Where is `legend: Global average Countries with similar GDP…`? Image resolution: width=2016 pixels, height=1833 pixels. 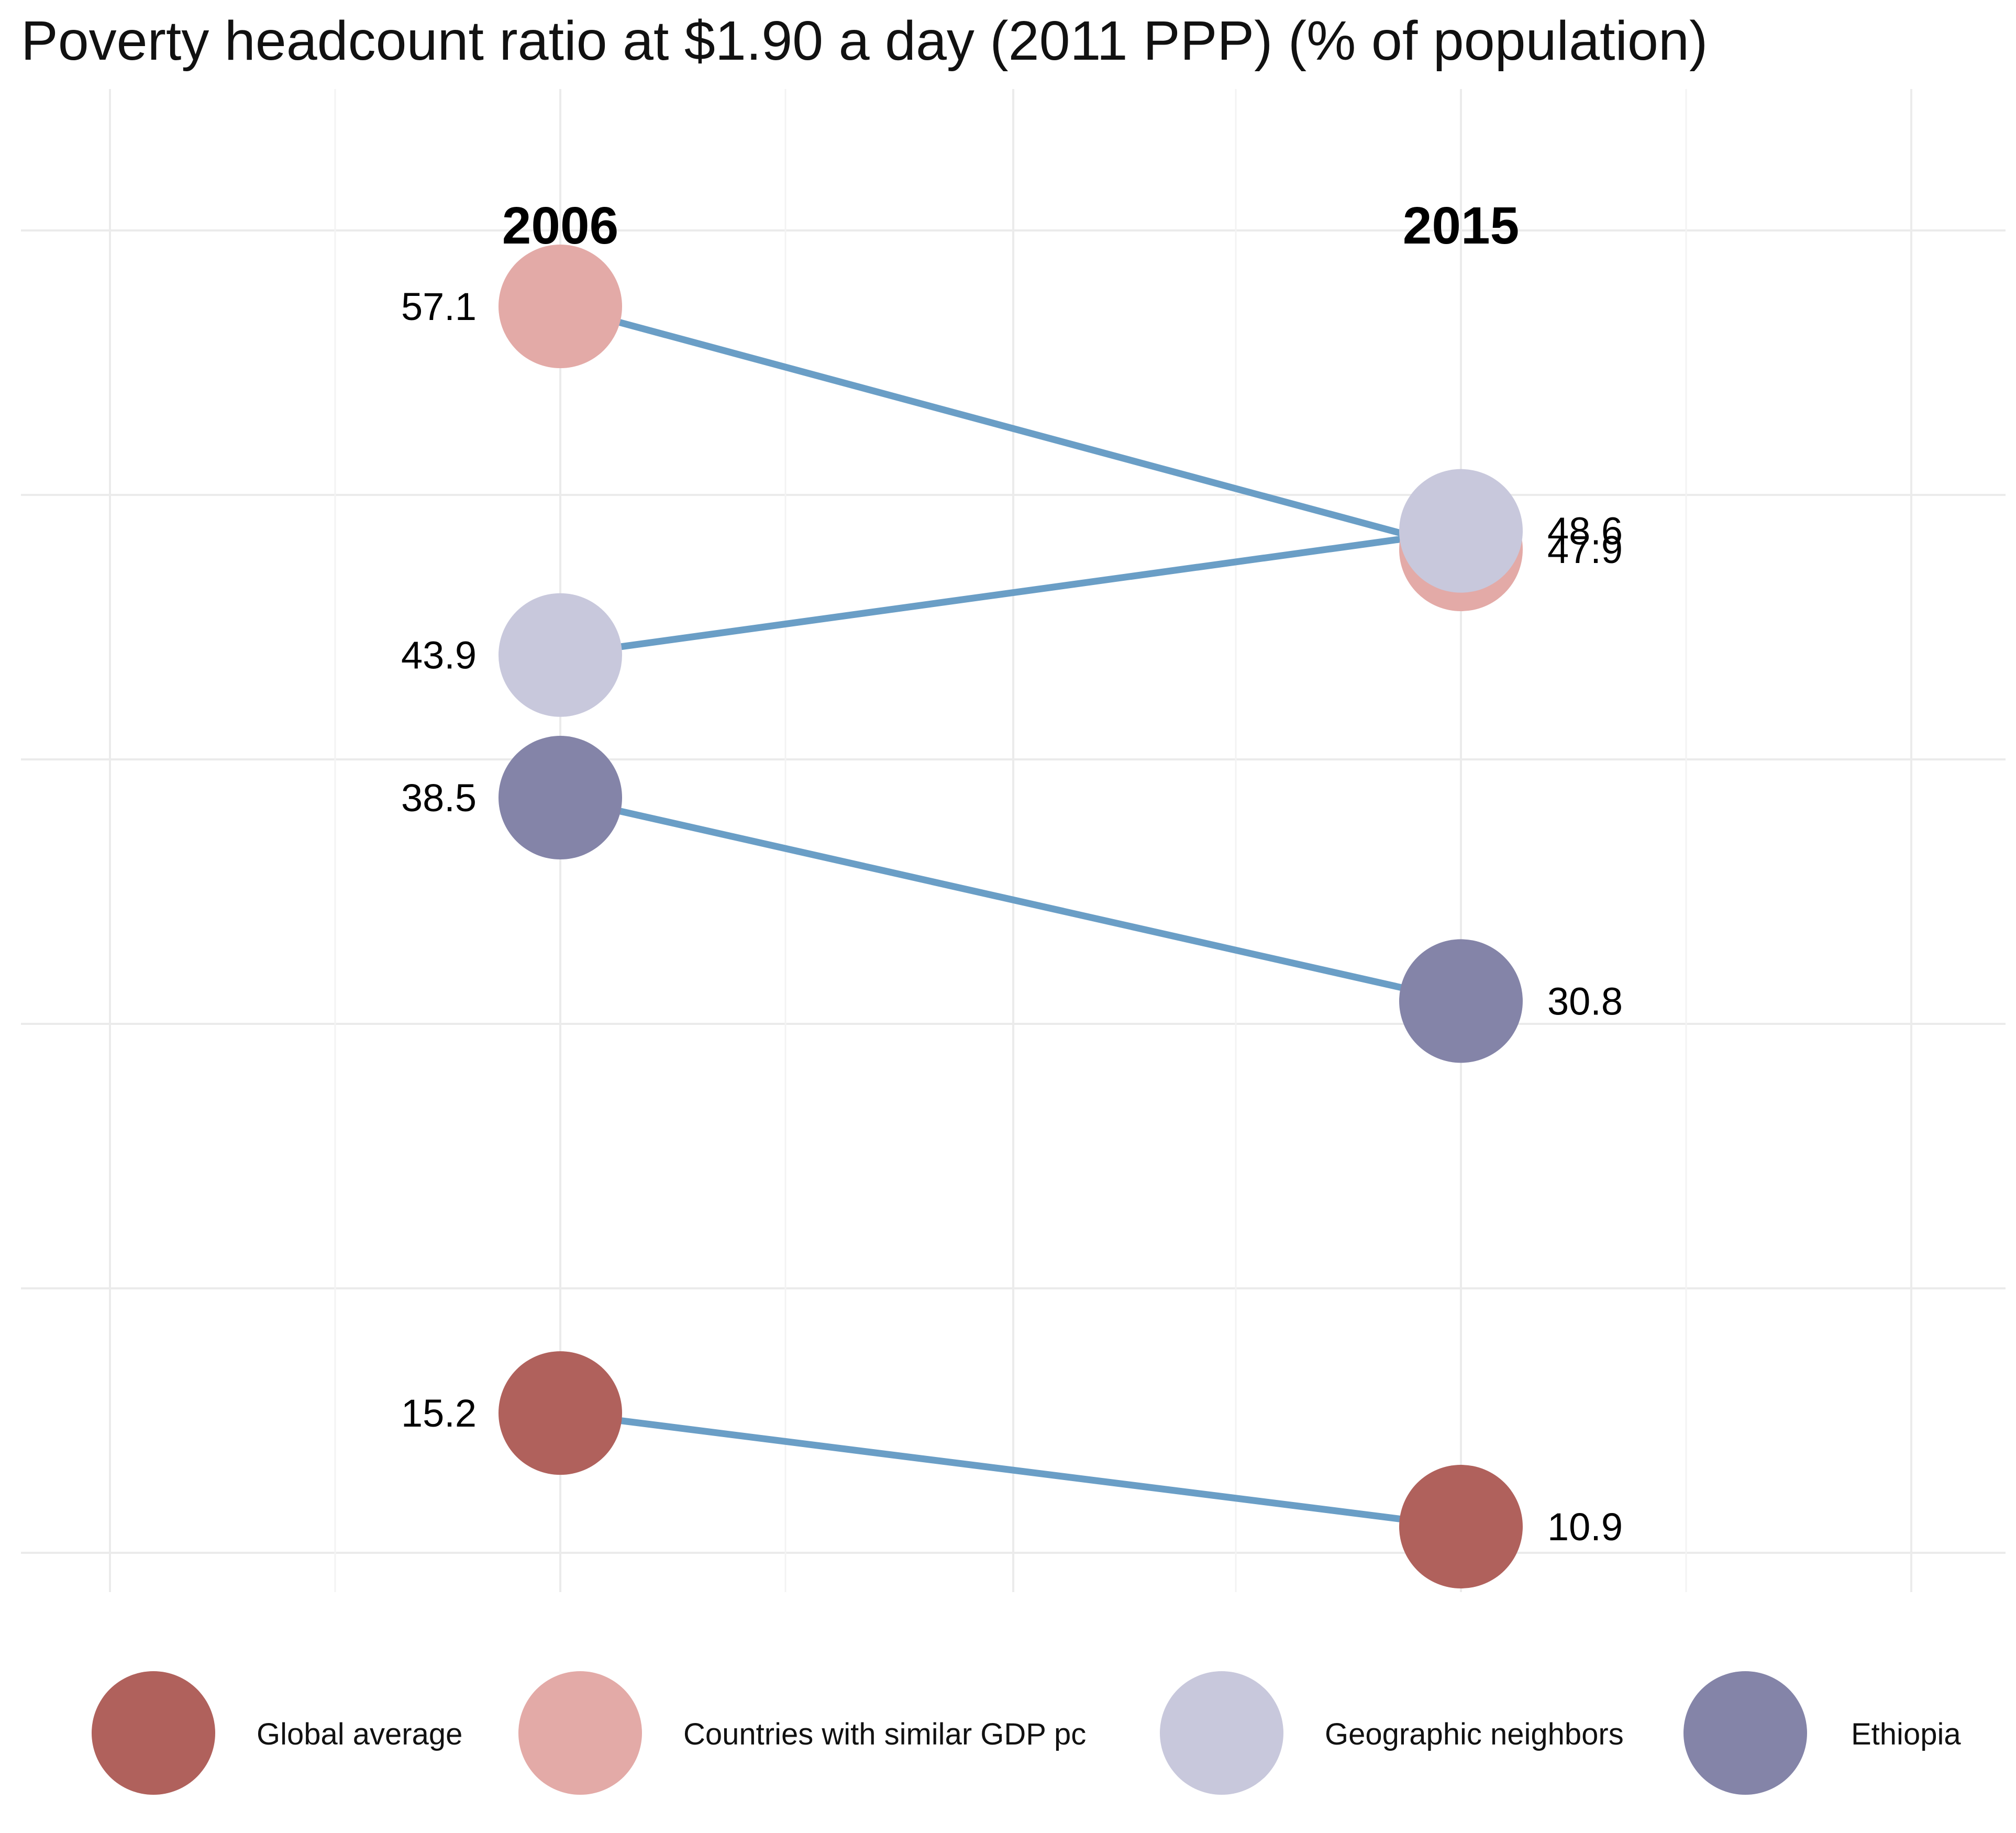 legend: Global average Countries with similar GDP… is located at coordinates (1008, 1733).